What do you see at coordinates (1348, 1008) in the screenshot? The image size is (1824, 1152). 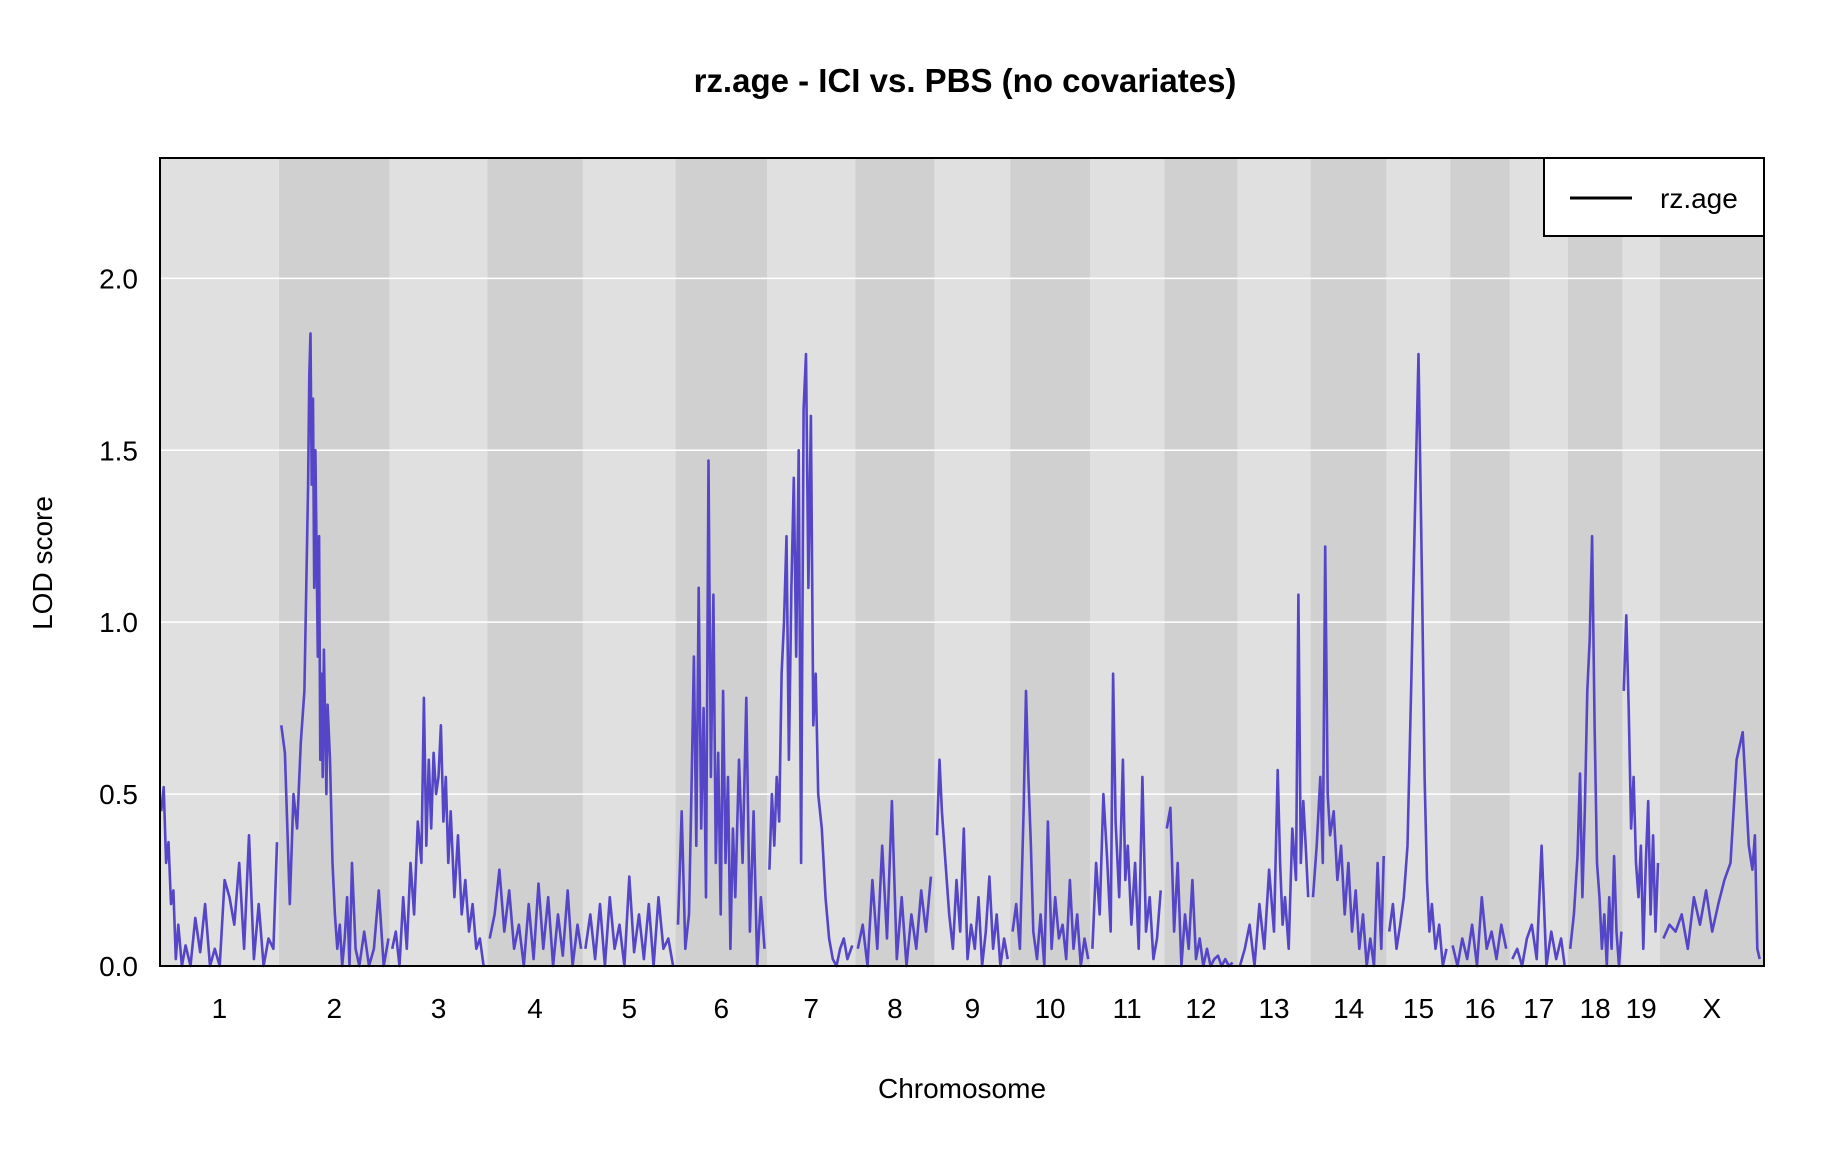 I see `x-tick-label-chr-14: 14` at bounding box center [1348, 1008].